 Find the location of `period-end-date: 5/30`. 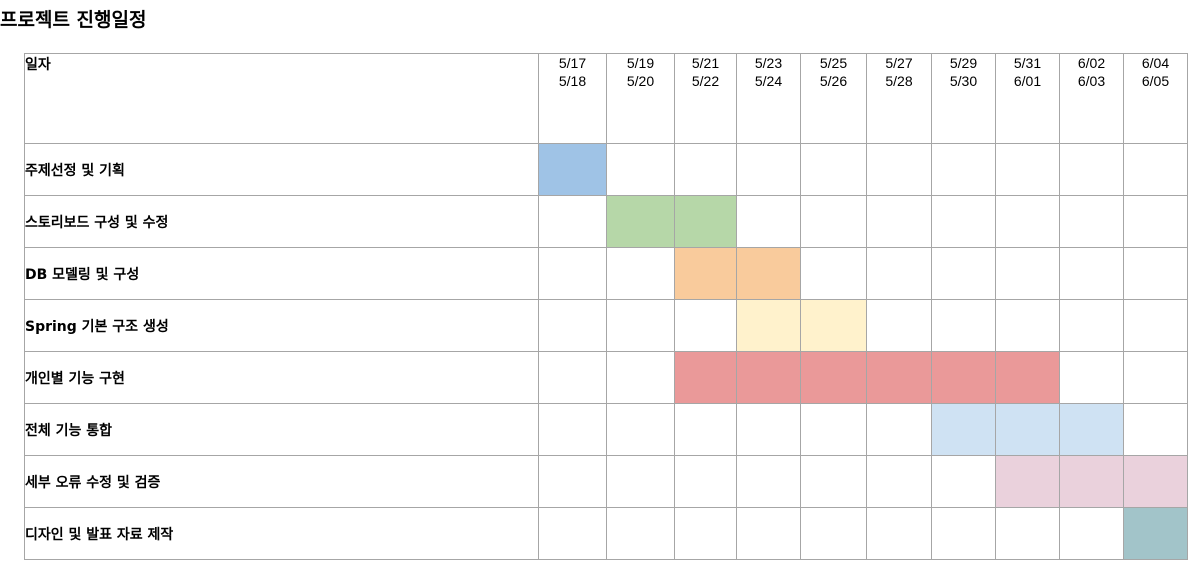

period-end-date: 5/30 is located at coordinates (963, 81).